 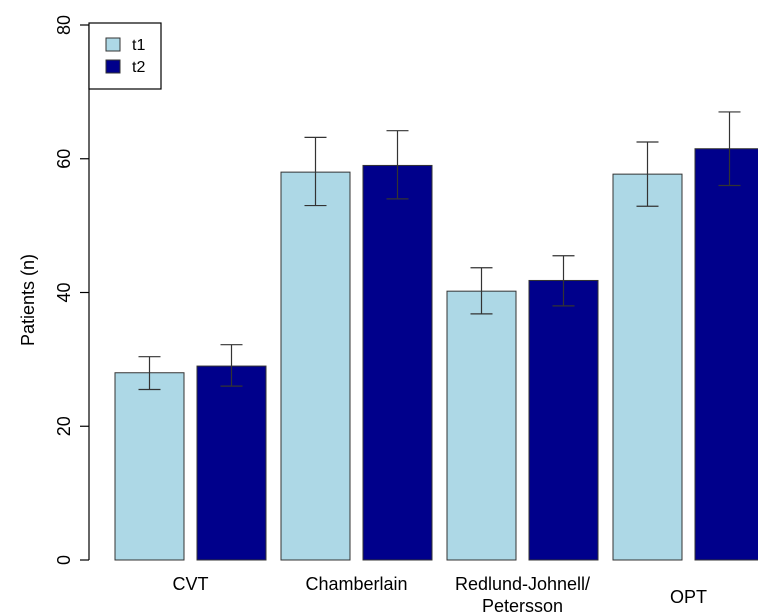 I want to click on y-axis-label: Patients (n), so click(x=28, y=300).